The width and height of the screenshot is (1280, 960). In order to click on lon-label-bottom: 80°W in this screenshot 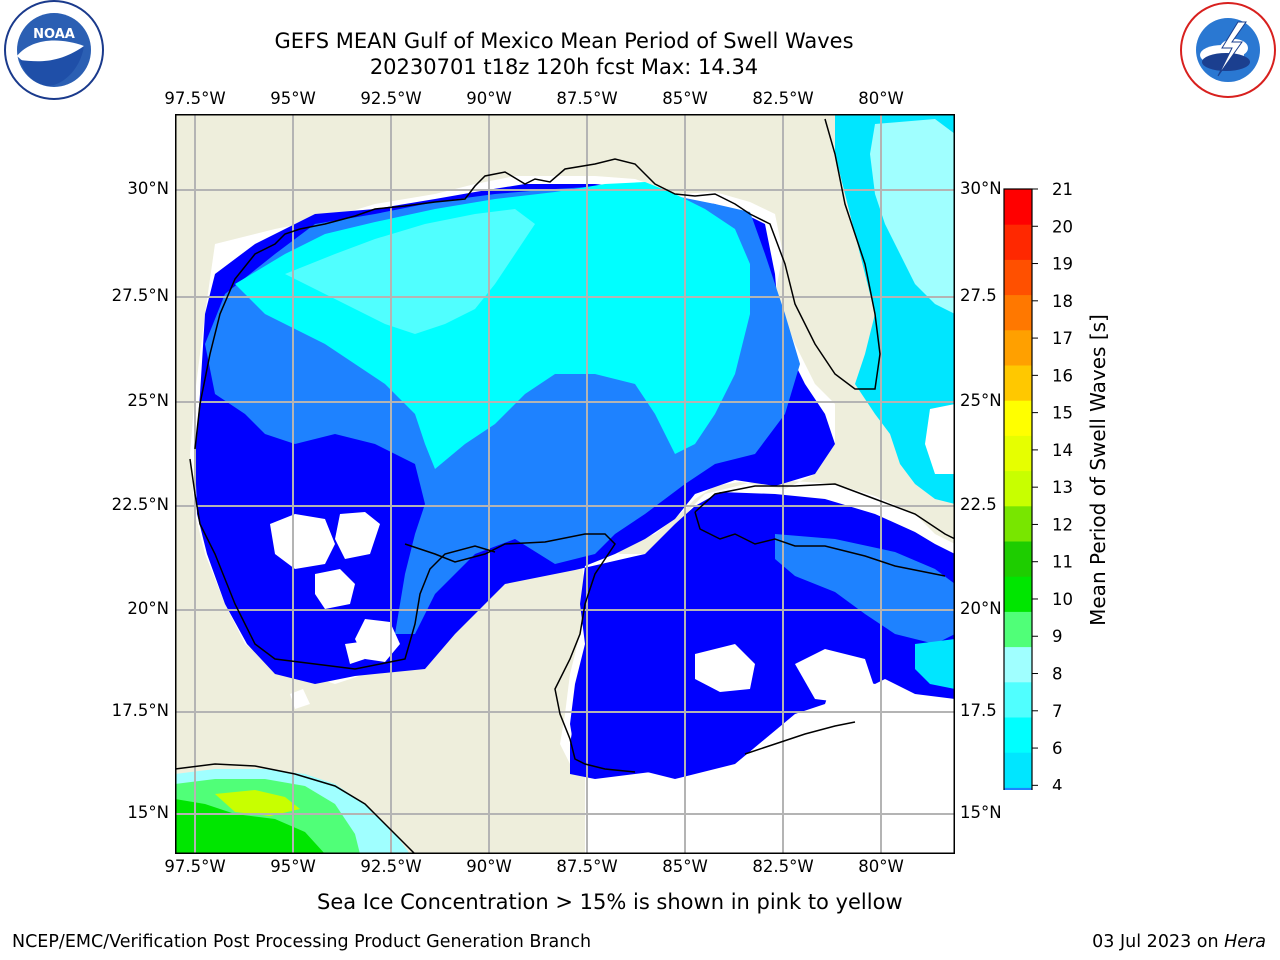, I will do `click(881, 866)`.